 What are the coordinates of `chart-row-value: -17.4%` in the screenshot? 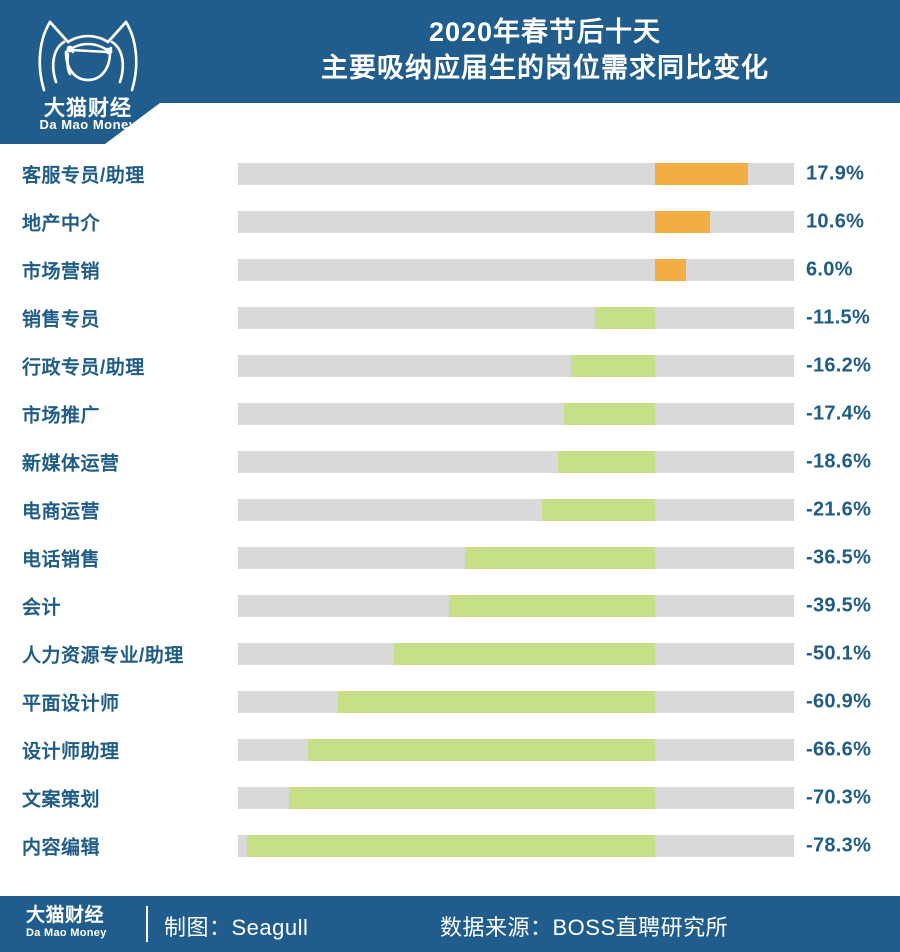 It's located at (839, 413).